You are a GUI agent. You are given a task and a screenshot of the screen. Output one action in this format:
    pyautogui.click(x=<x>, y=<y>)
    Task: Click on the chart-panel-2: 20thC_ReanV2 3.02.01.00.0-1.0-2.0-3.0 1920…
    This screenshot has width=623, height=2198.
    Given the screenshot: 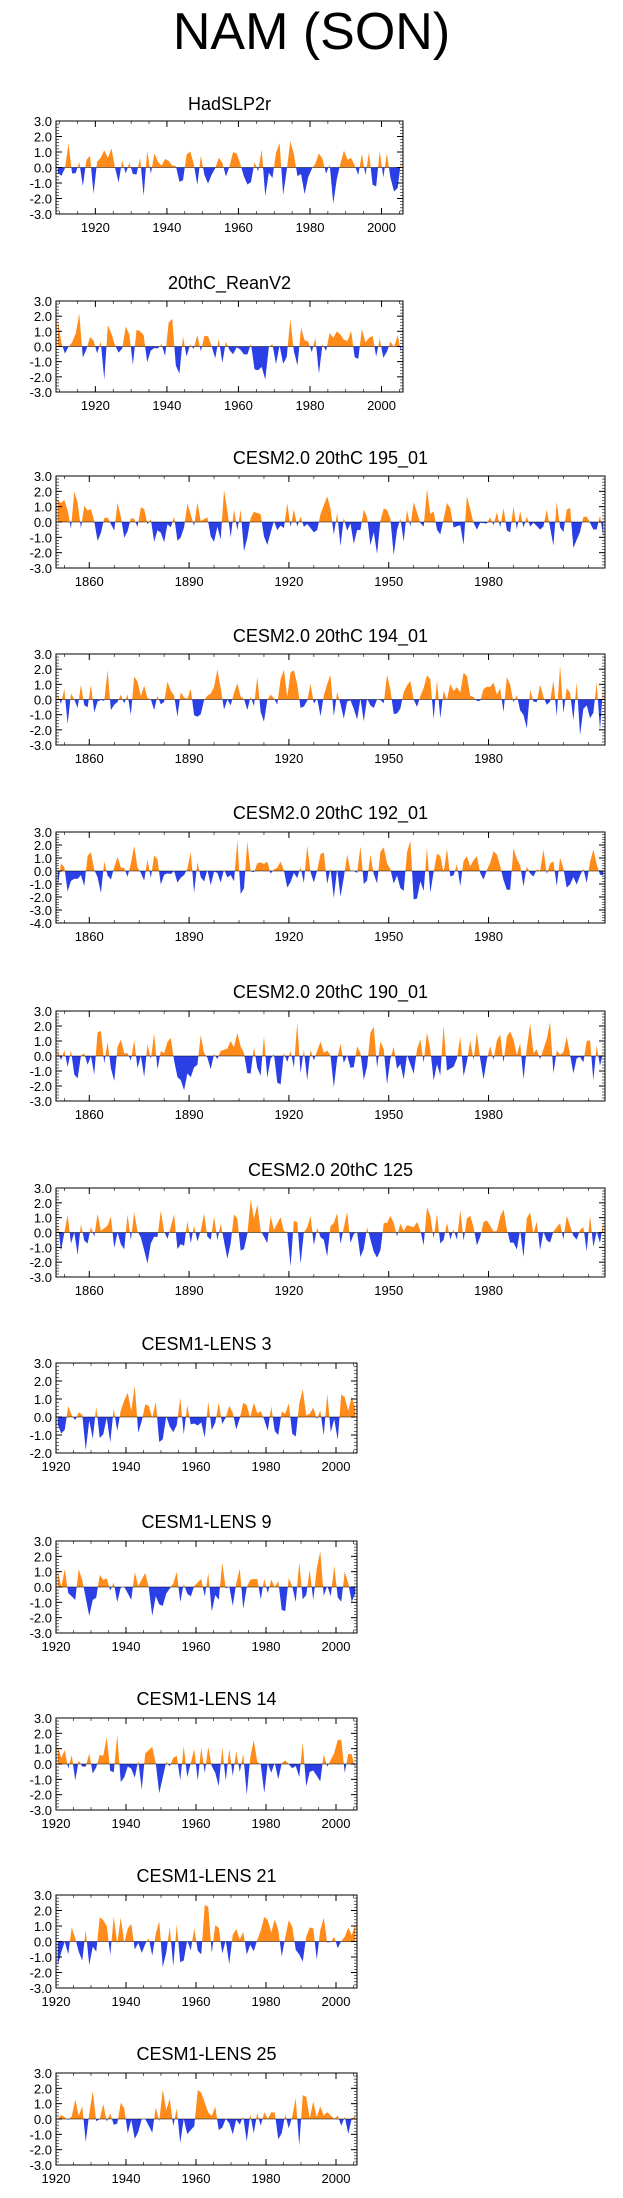 What is the action you would take?
    pyautogui.click(x=217, y=343)
    